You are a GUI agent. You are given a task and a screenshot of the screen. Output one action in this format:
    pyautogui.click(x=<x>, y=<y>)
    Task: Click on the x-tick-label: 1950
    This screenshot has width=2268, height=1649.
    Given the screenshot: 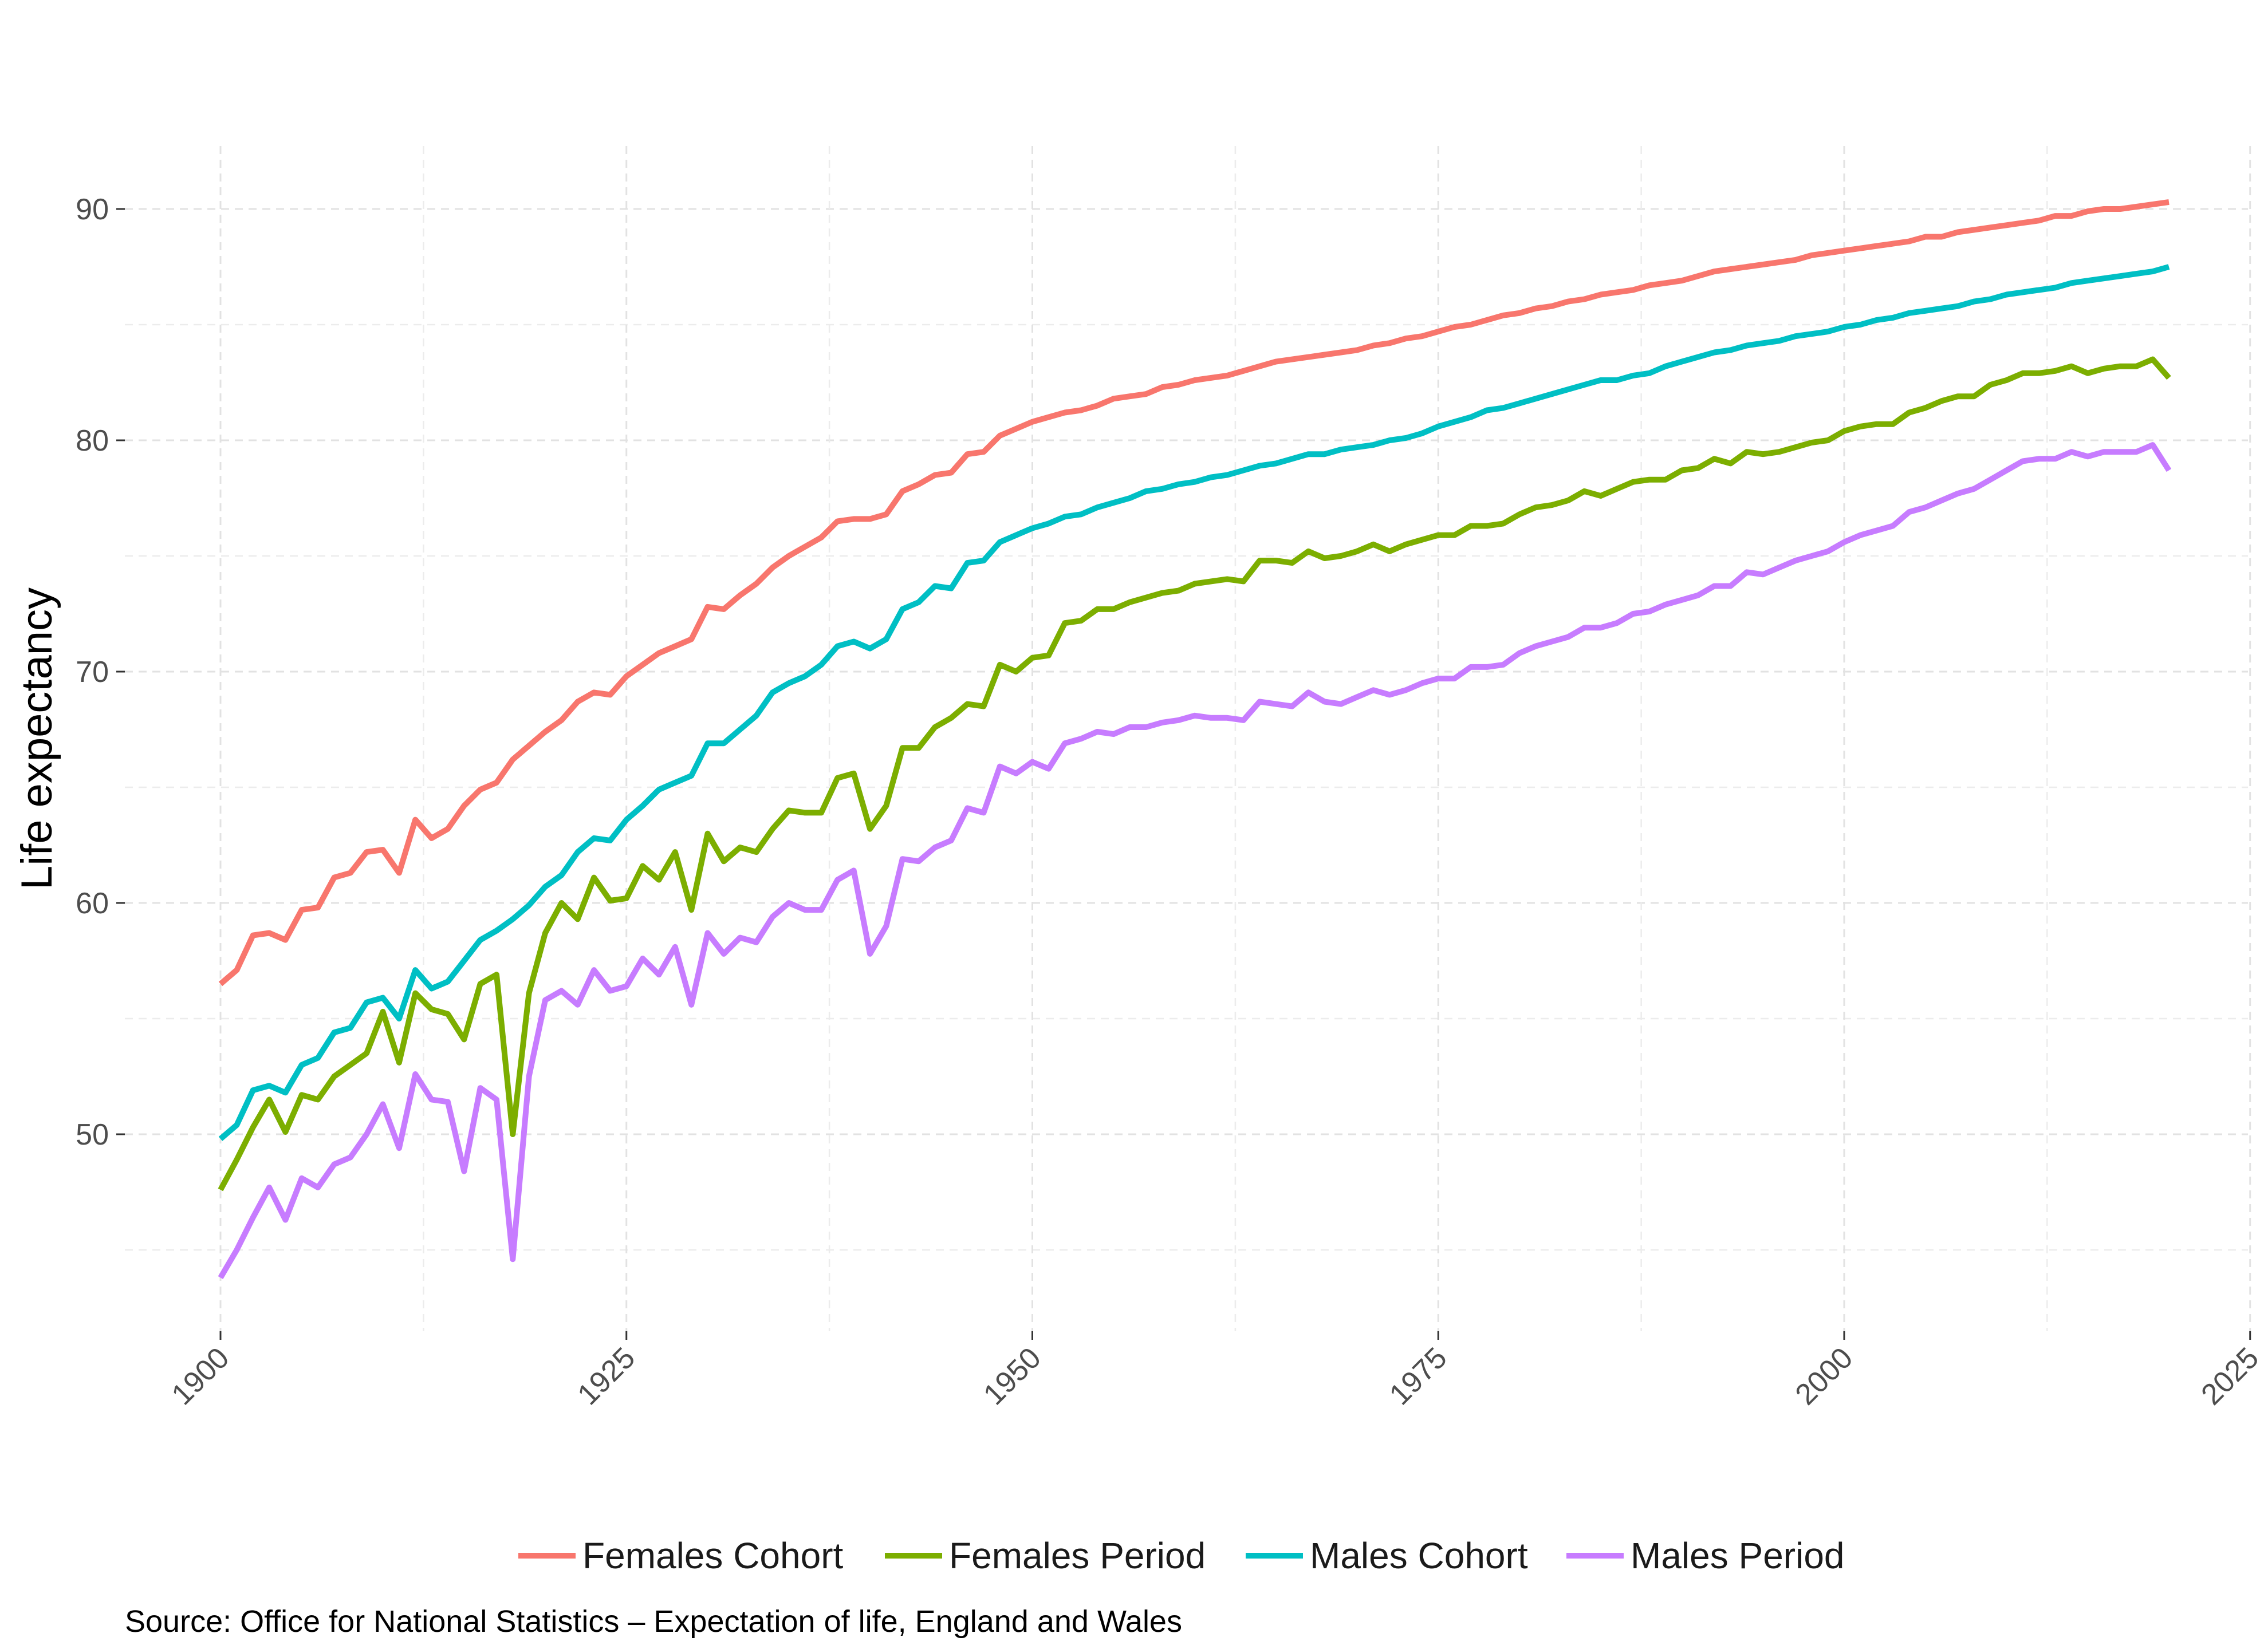 What is the action you would take?
    pyautogui.click(x=1013, y=1376)
    